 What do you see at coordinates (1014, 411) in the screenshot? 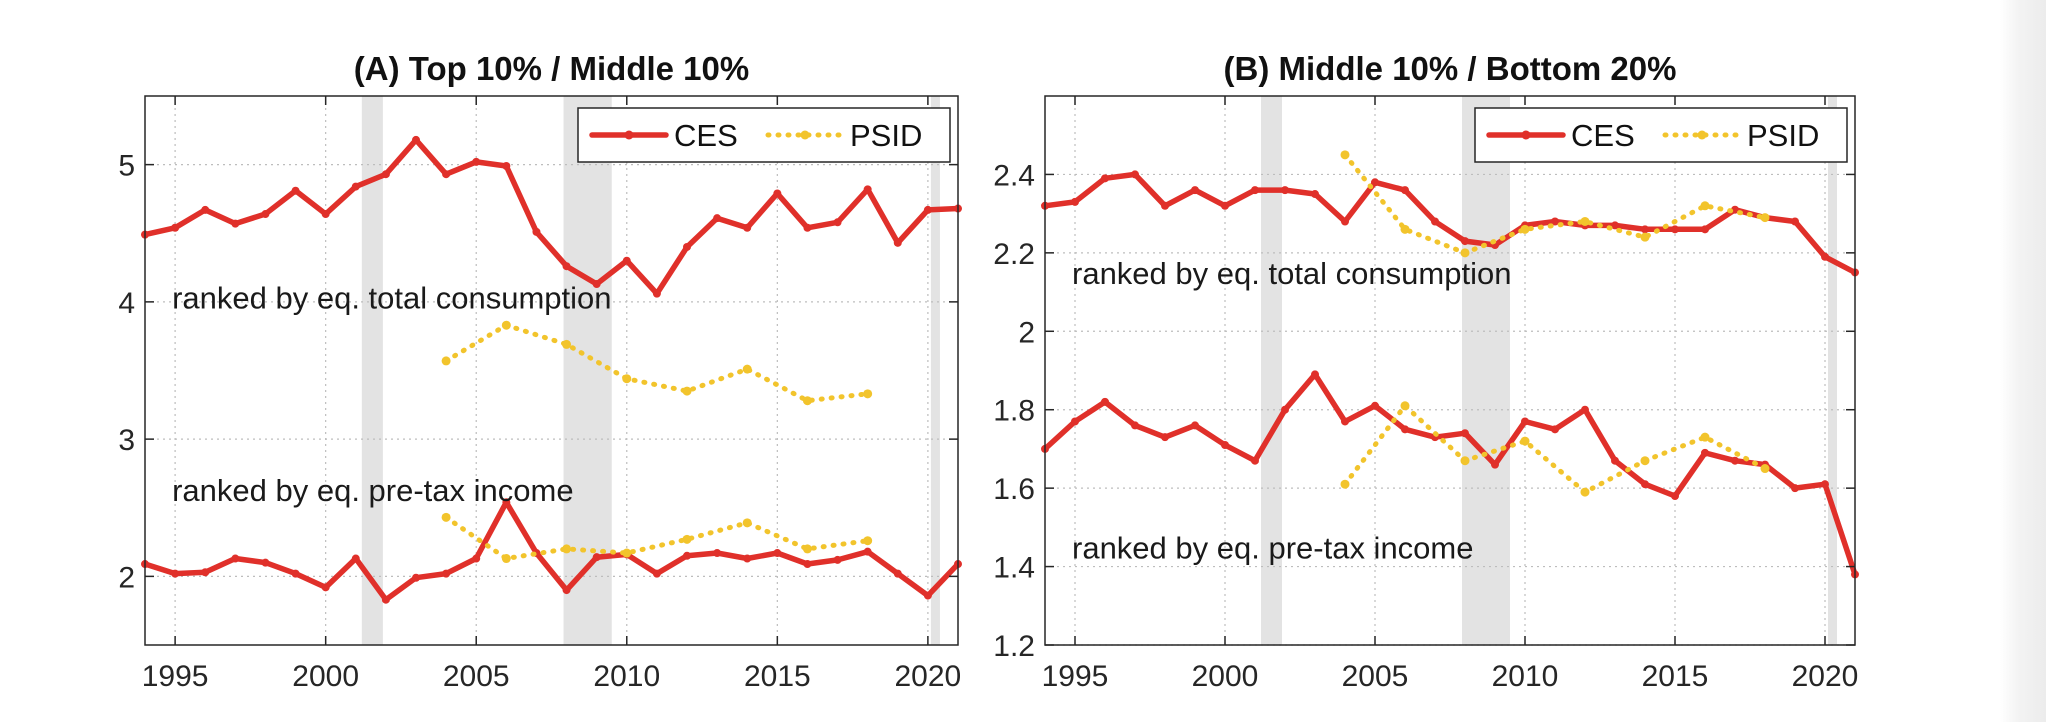
I see `y-tick-label: 1.8` at bounding box center [1014, 411].